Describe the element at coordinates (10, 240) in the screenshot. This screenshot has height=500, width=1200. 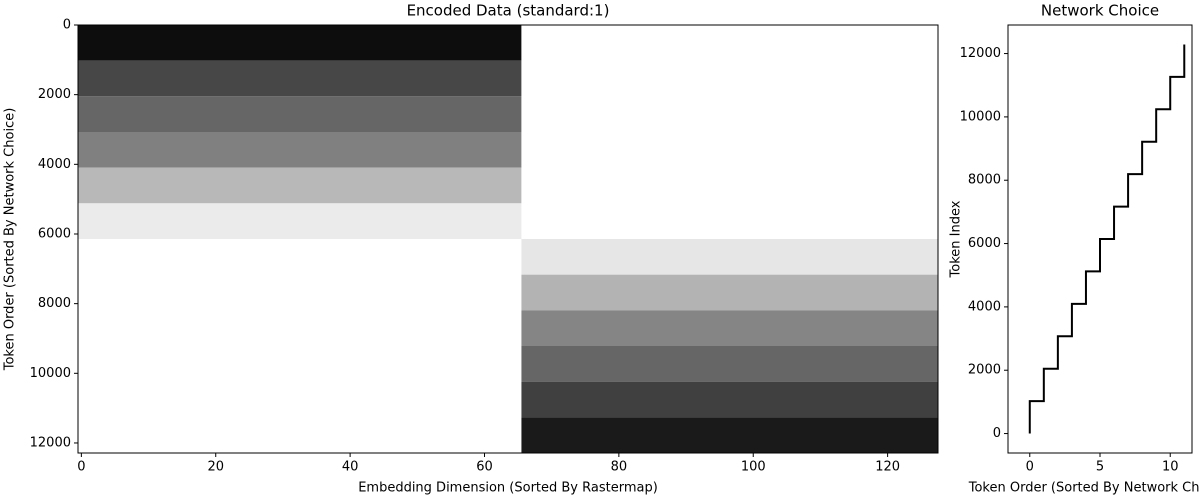
I see `y-axis-label: Token Order (Sorted By Network Choice)` at that location.